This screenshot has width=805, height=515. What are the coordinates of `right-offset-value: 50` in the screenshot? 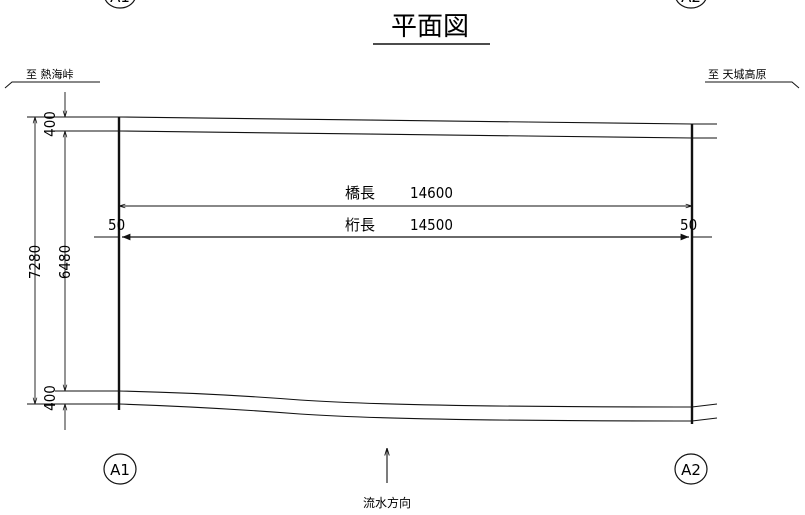 It's located at (688, 225).